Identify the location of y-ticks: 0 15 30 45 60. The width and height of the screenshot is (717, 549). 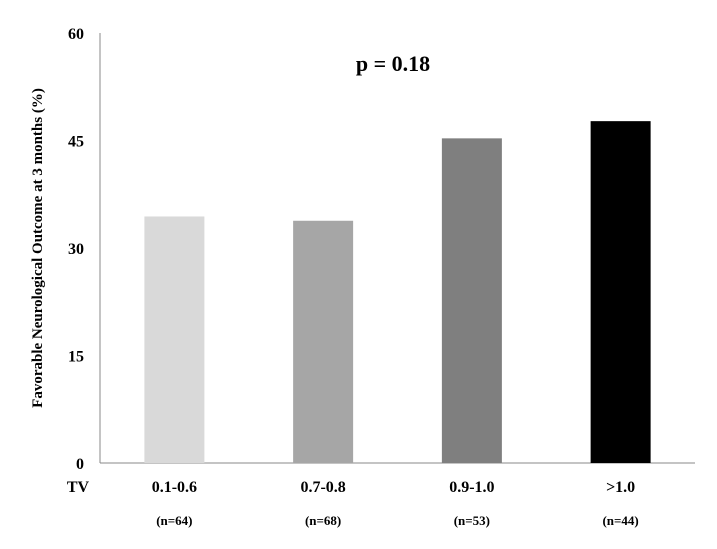
(76, 249).